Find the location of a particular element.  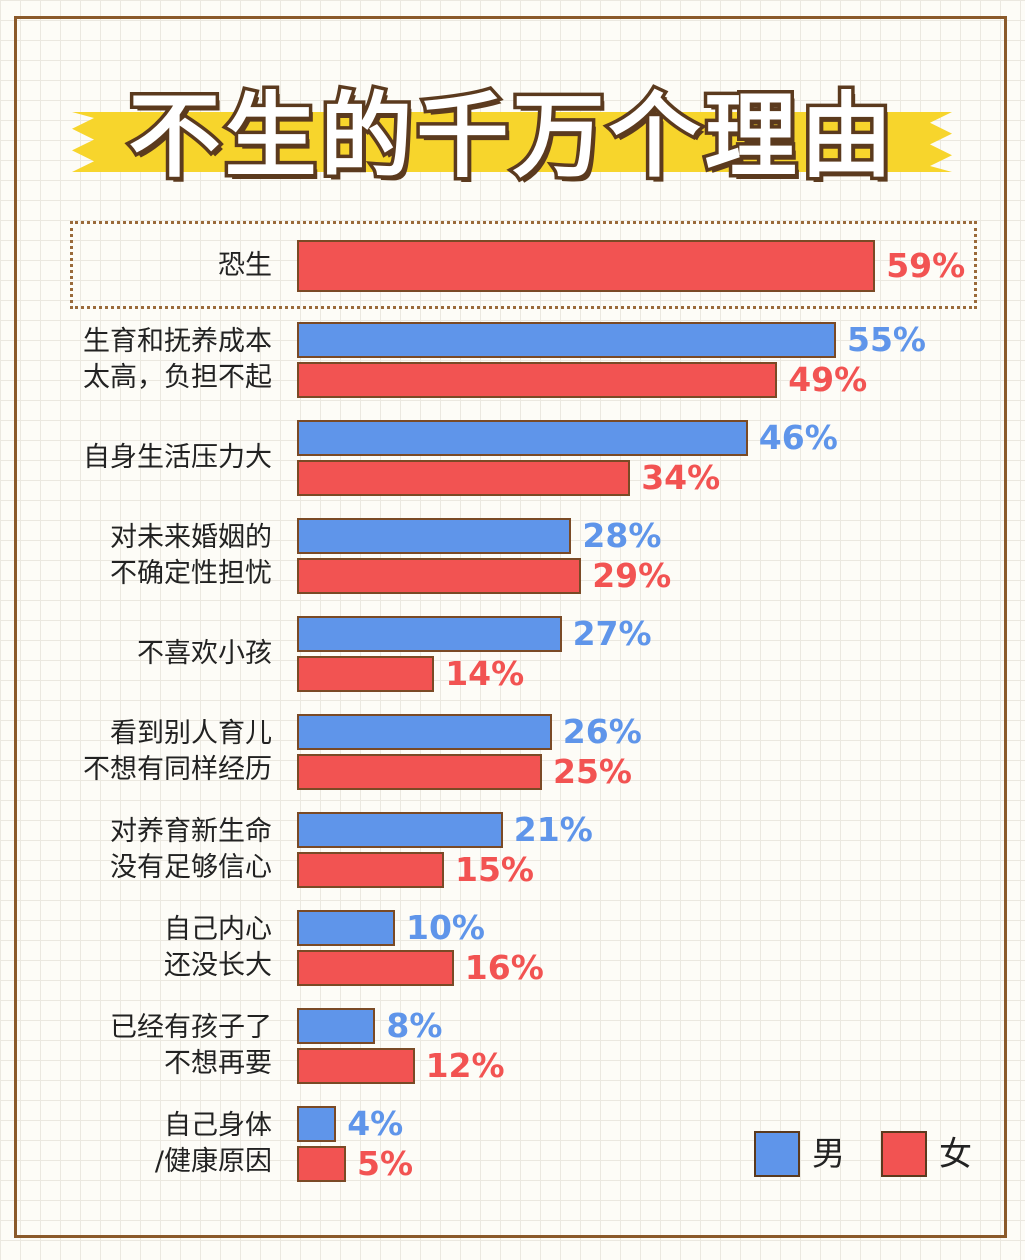

category-label: 恐生 is located at coordinates (156, 266).